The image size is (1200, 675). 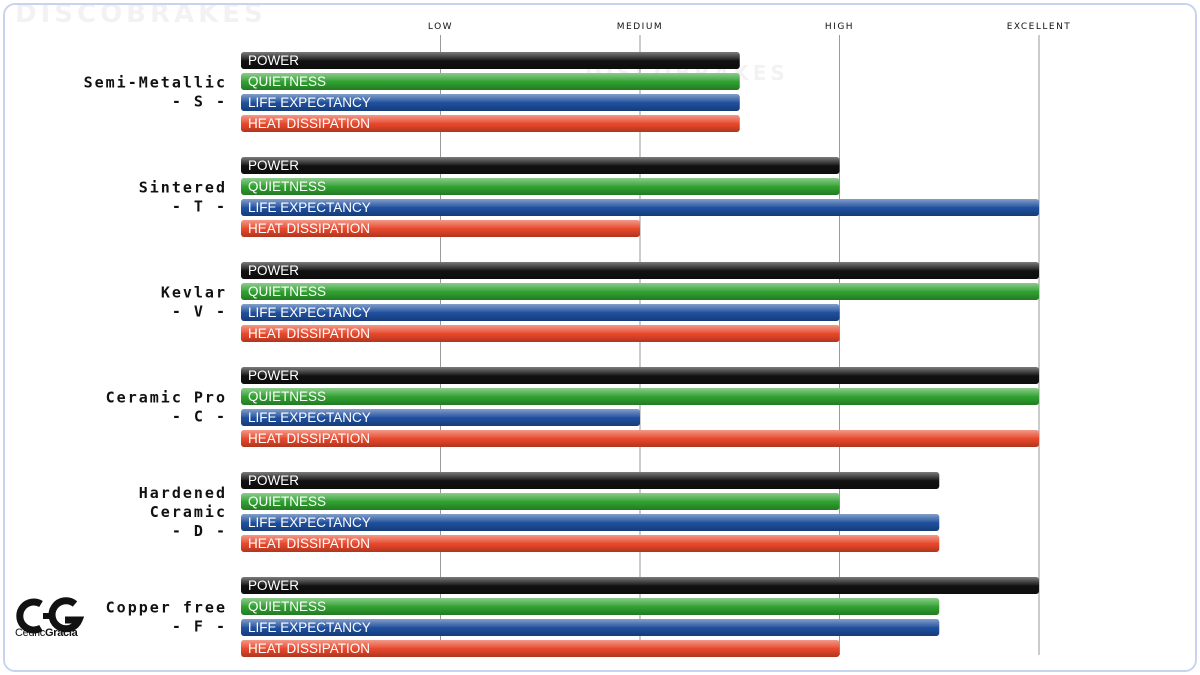 I want to click on tick-label-excellent: EXCELLENT, so click(x=1039, y=27).